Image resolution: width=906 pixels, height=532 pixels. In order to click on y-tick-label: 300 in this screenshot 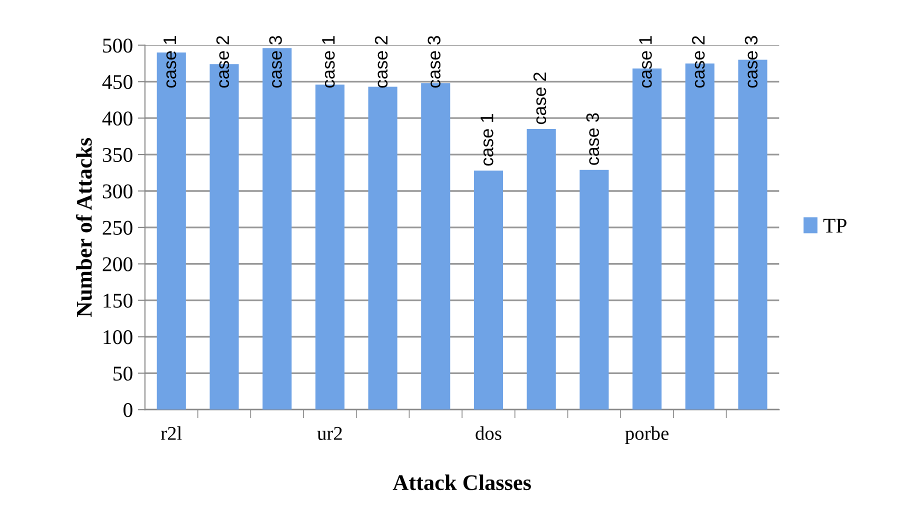, I will do `click(117, 191)`.